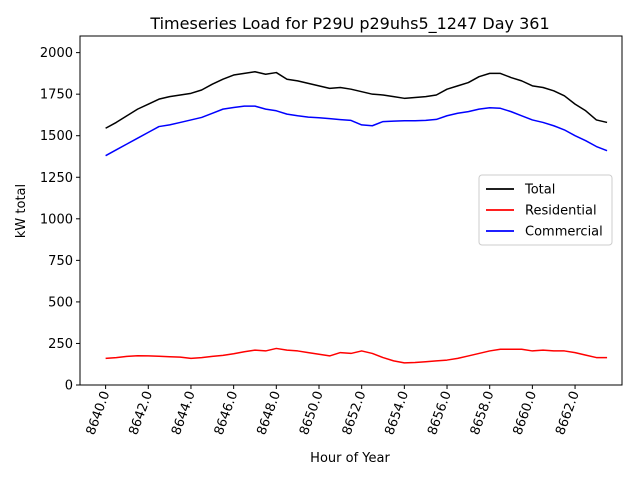 This screenshot has width=640, height=480. Describe the element at coordinates (356, 131) in the screenshot. I see `series-line-commercial` at that location.